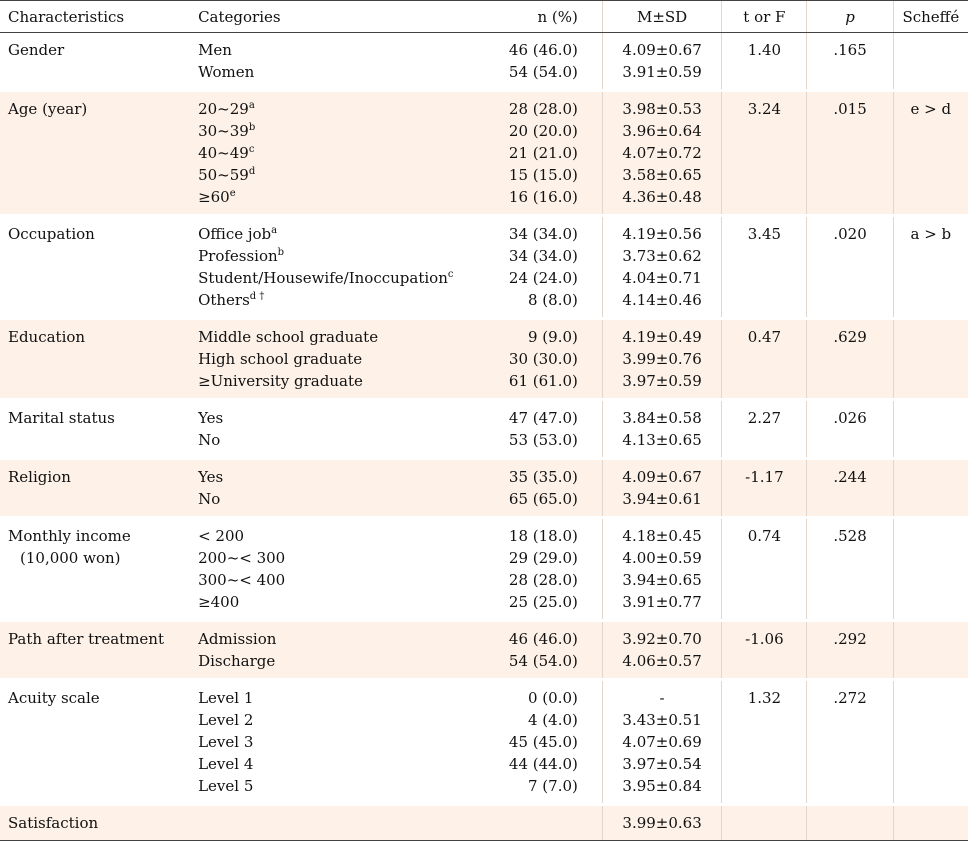  What do you see at coordinates (662, 234) in the screenshot?
I see `msd-value: 4.19±0.56` at bounding box center [662, 234].